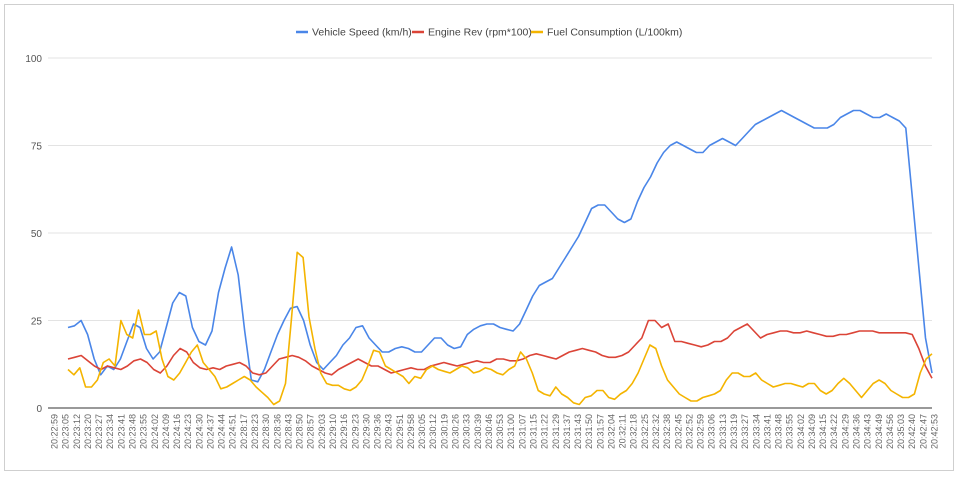 The width and height of the screenshot is (960, 477). I want to click on x-tick-label: 20:32:32, so click(656, 431).